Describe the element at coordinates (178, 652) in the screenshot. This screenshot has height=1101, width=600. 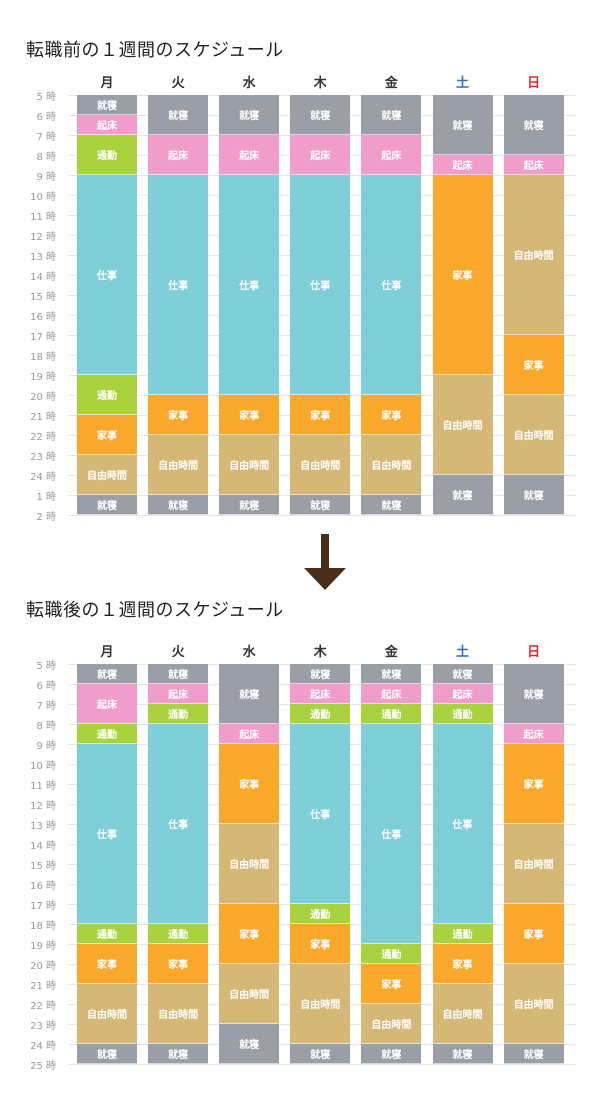
I see `day-header: 火` at that location.